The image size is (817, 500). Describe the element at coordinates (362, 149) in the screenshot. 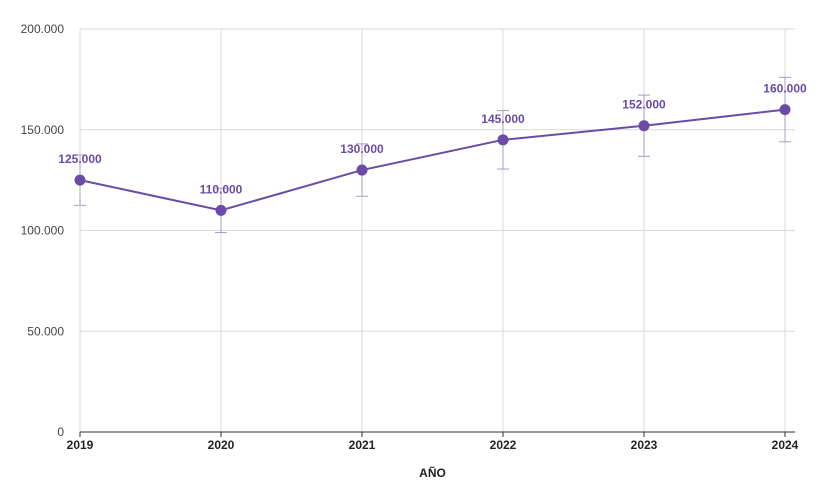

I see `data-label: 130.000` at that location.